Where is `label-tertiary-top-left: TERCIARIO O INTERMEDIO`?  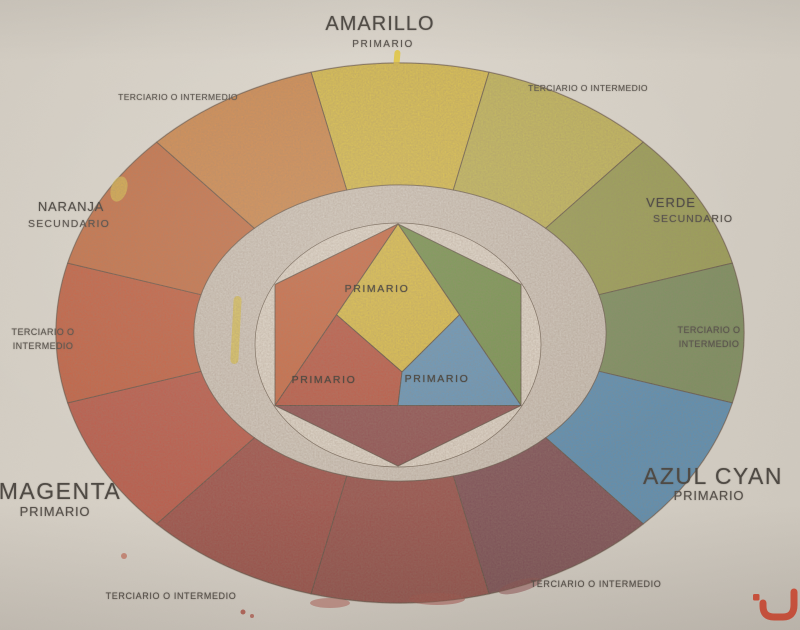
label-tertiary-top-left: TERCIARIO O INTERMEDIO is located at coordinates (178, 97).